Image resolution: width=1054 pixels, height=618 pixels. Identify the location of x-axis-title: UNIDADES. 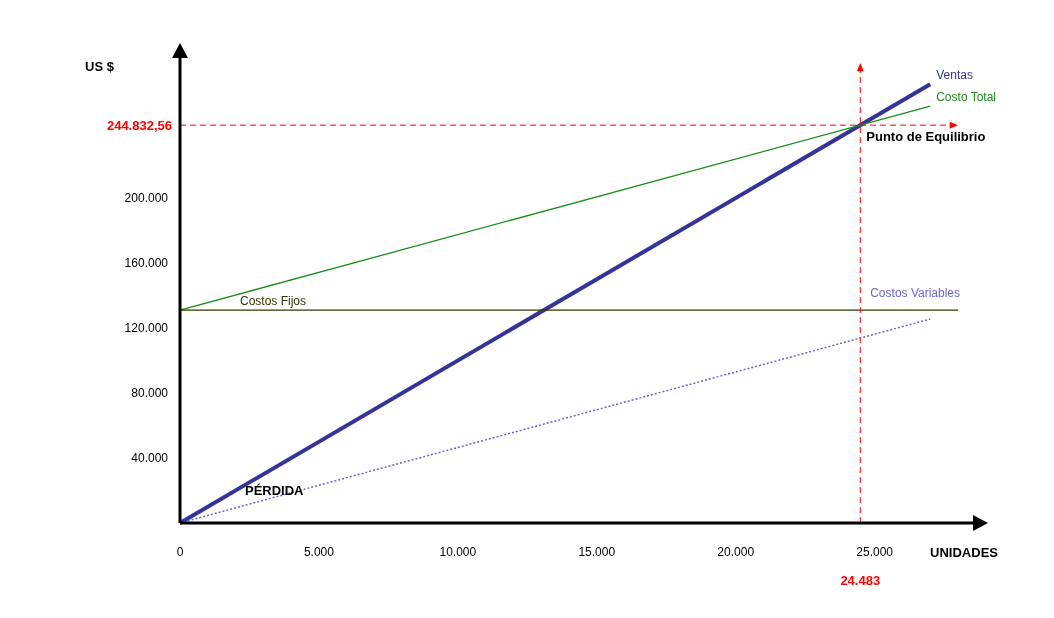
(964, 552).